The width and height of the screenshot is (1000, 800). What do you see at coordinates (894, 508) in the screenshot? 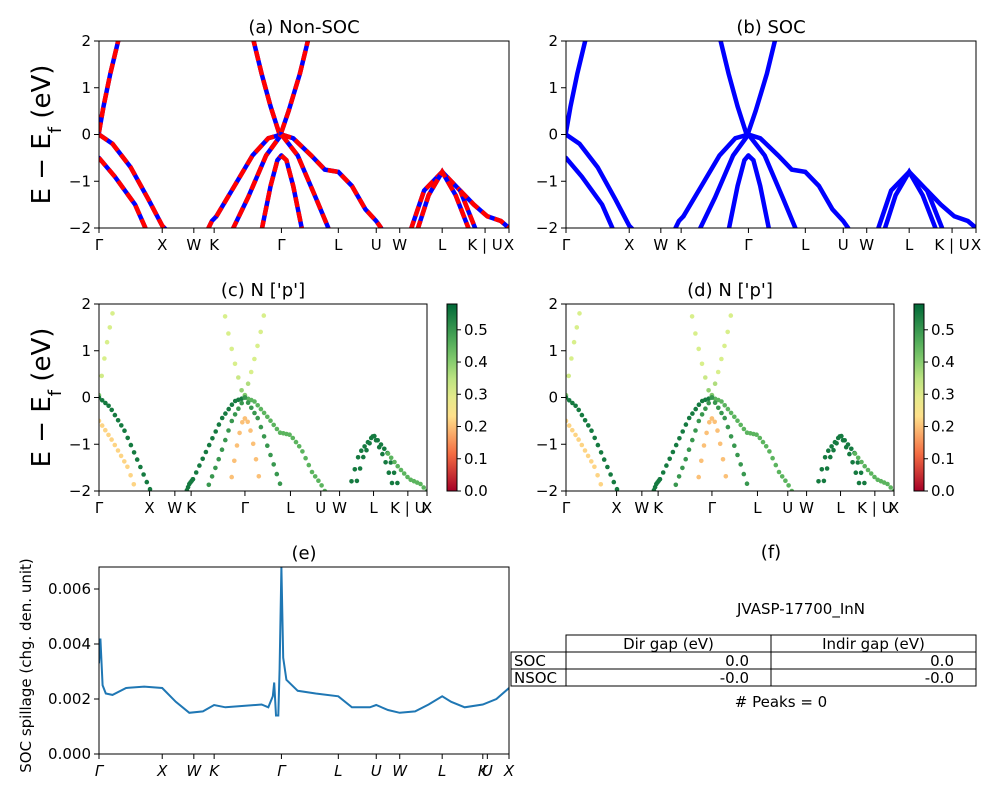
I see `x-tick-label: X` at bounding box center [894, 508].